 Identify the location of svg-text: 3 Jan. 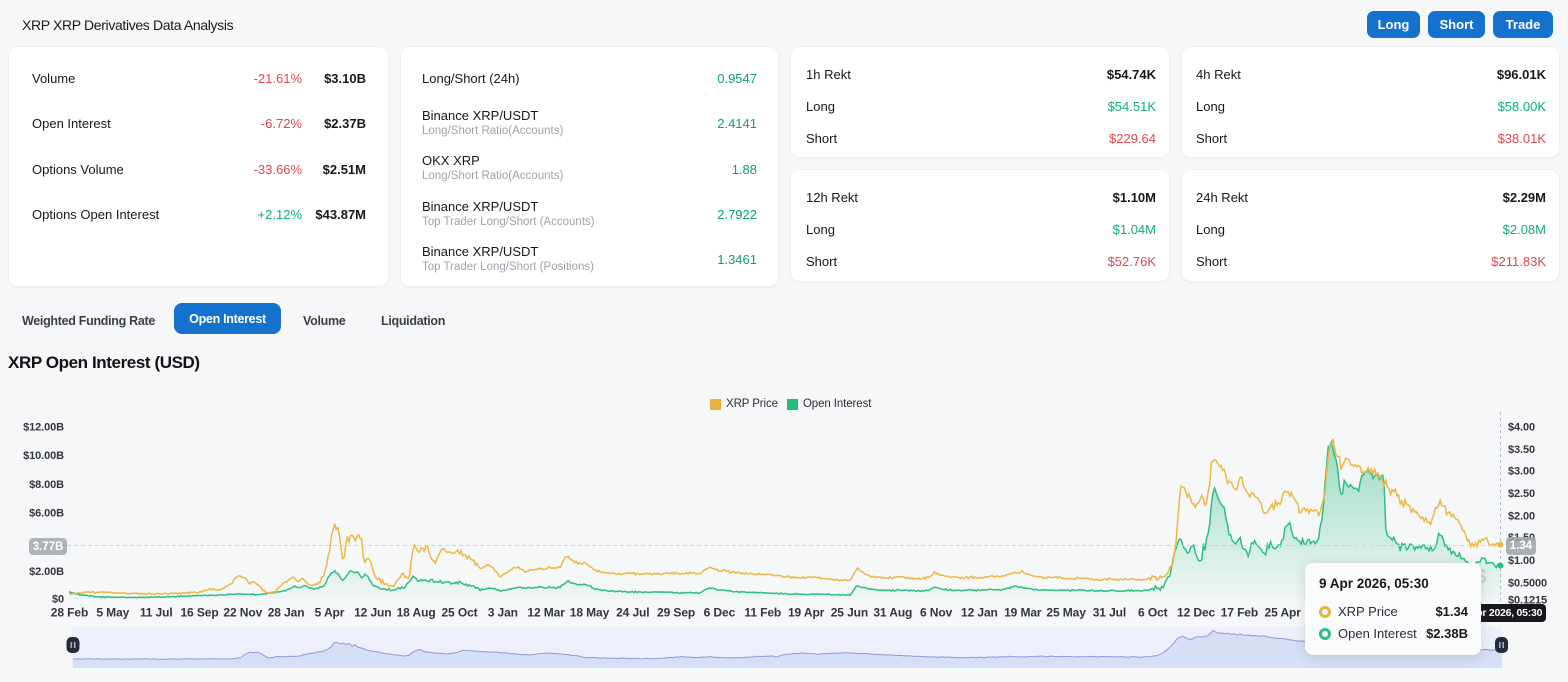
(503, 613).